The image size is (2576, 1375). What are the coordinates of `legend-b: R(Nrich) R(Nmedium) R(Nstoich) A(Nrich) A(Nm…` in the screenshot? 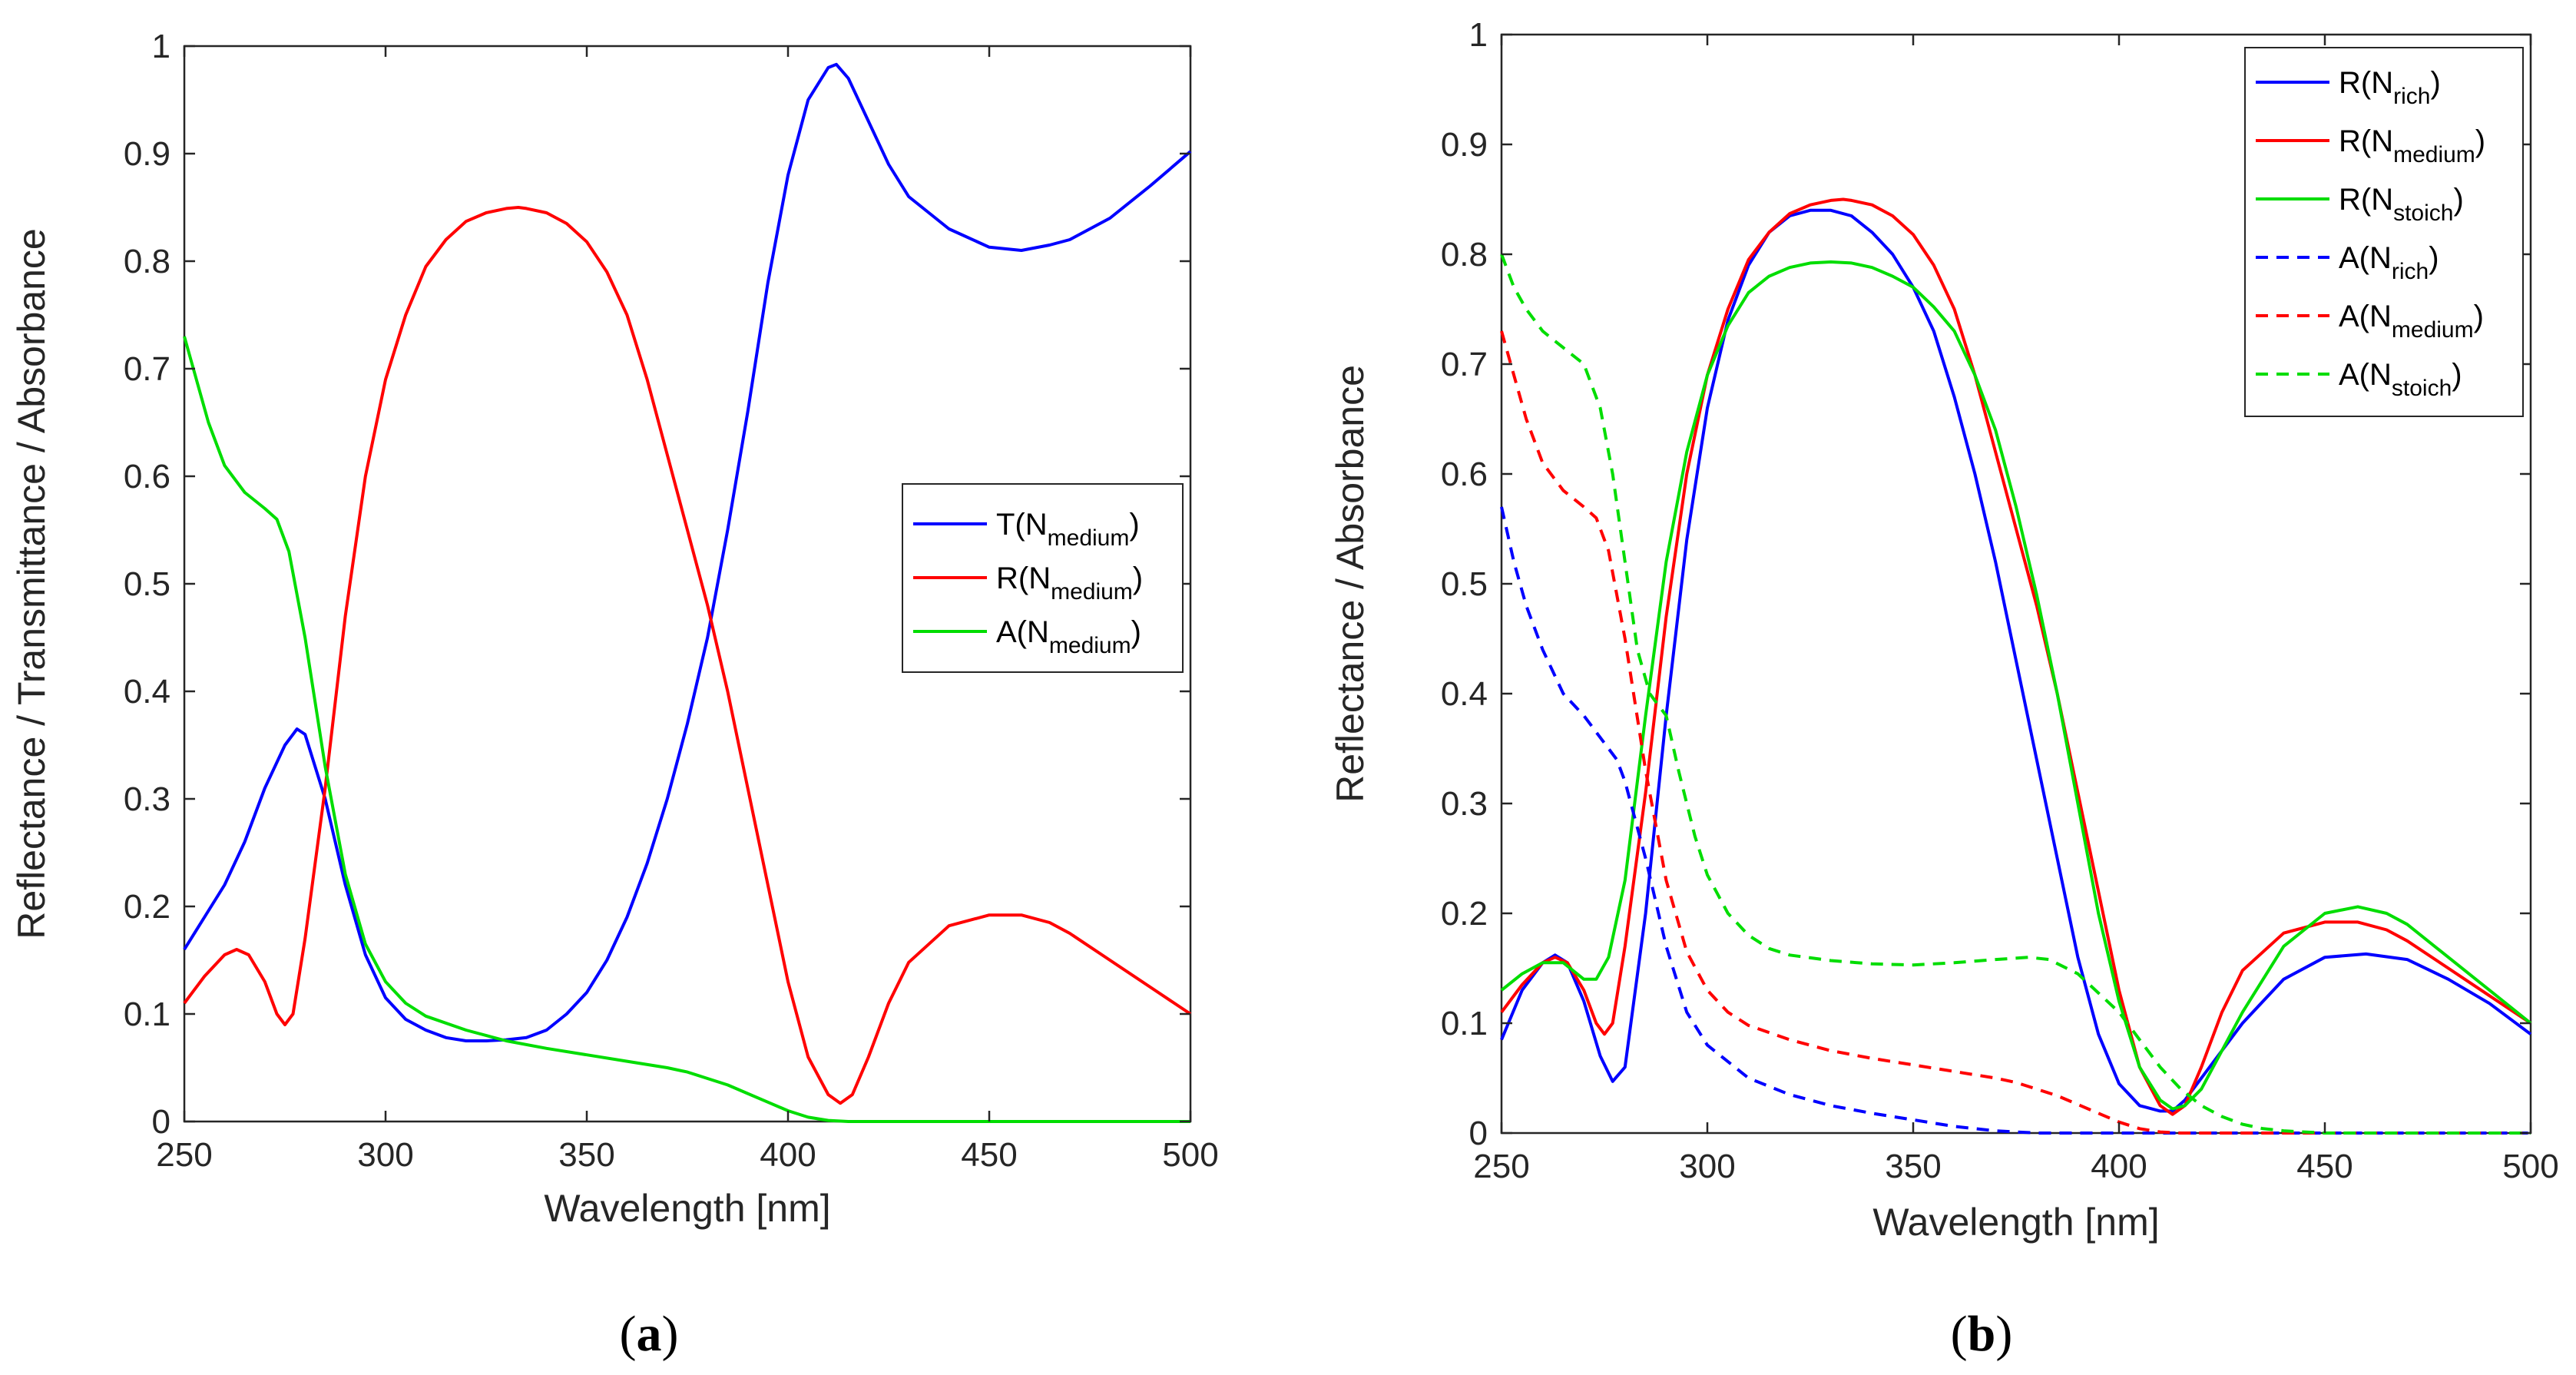 It's located at (2384, 232).